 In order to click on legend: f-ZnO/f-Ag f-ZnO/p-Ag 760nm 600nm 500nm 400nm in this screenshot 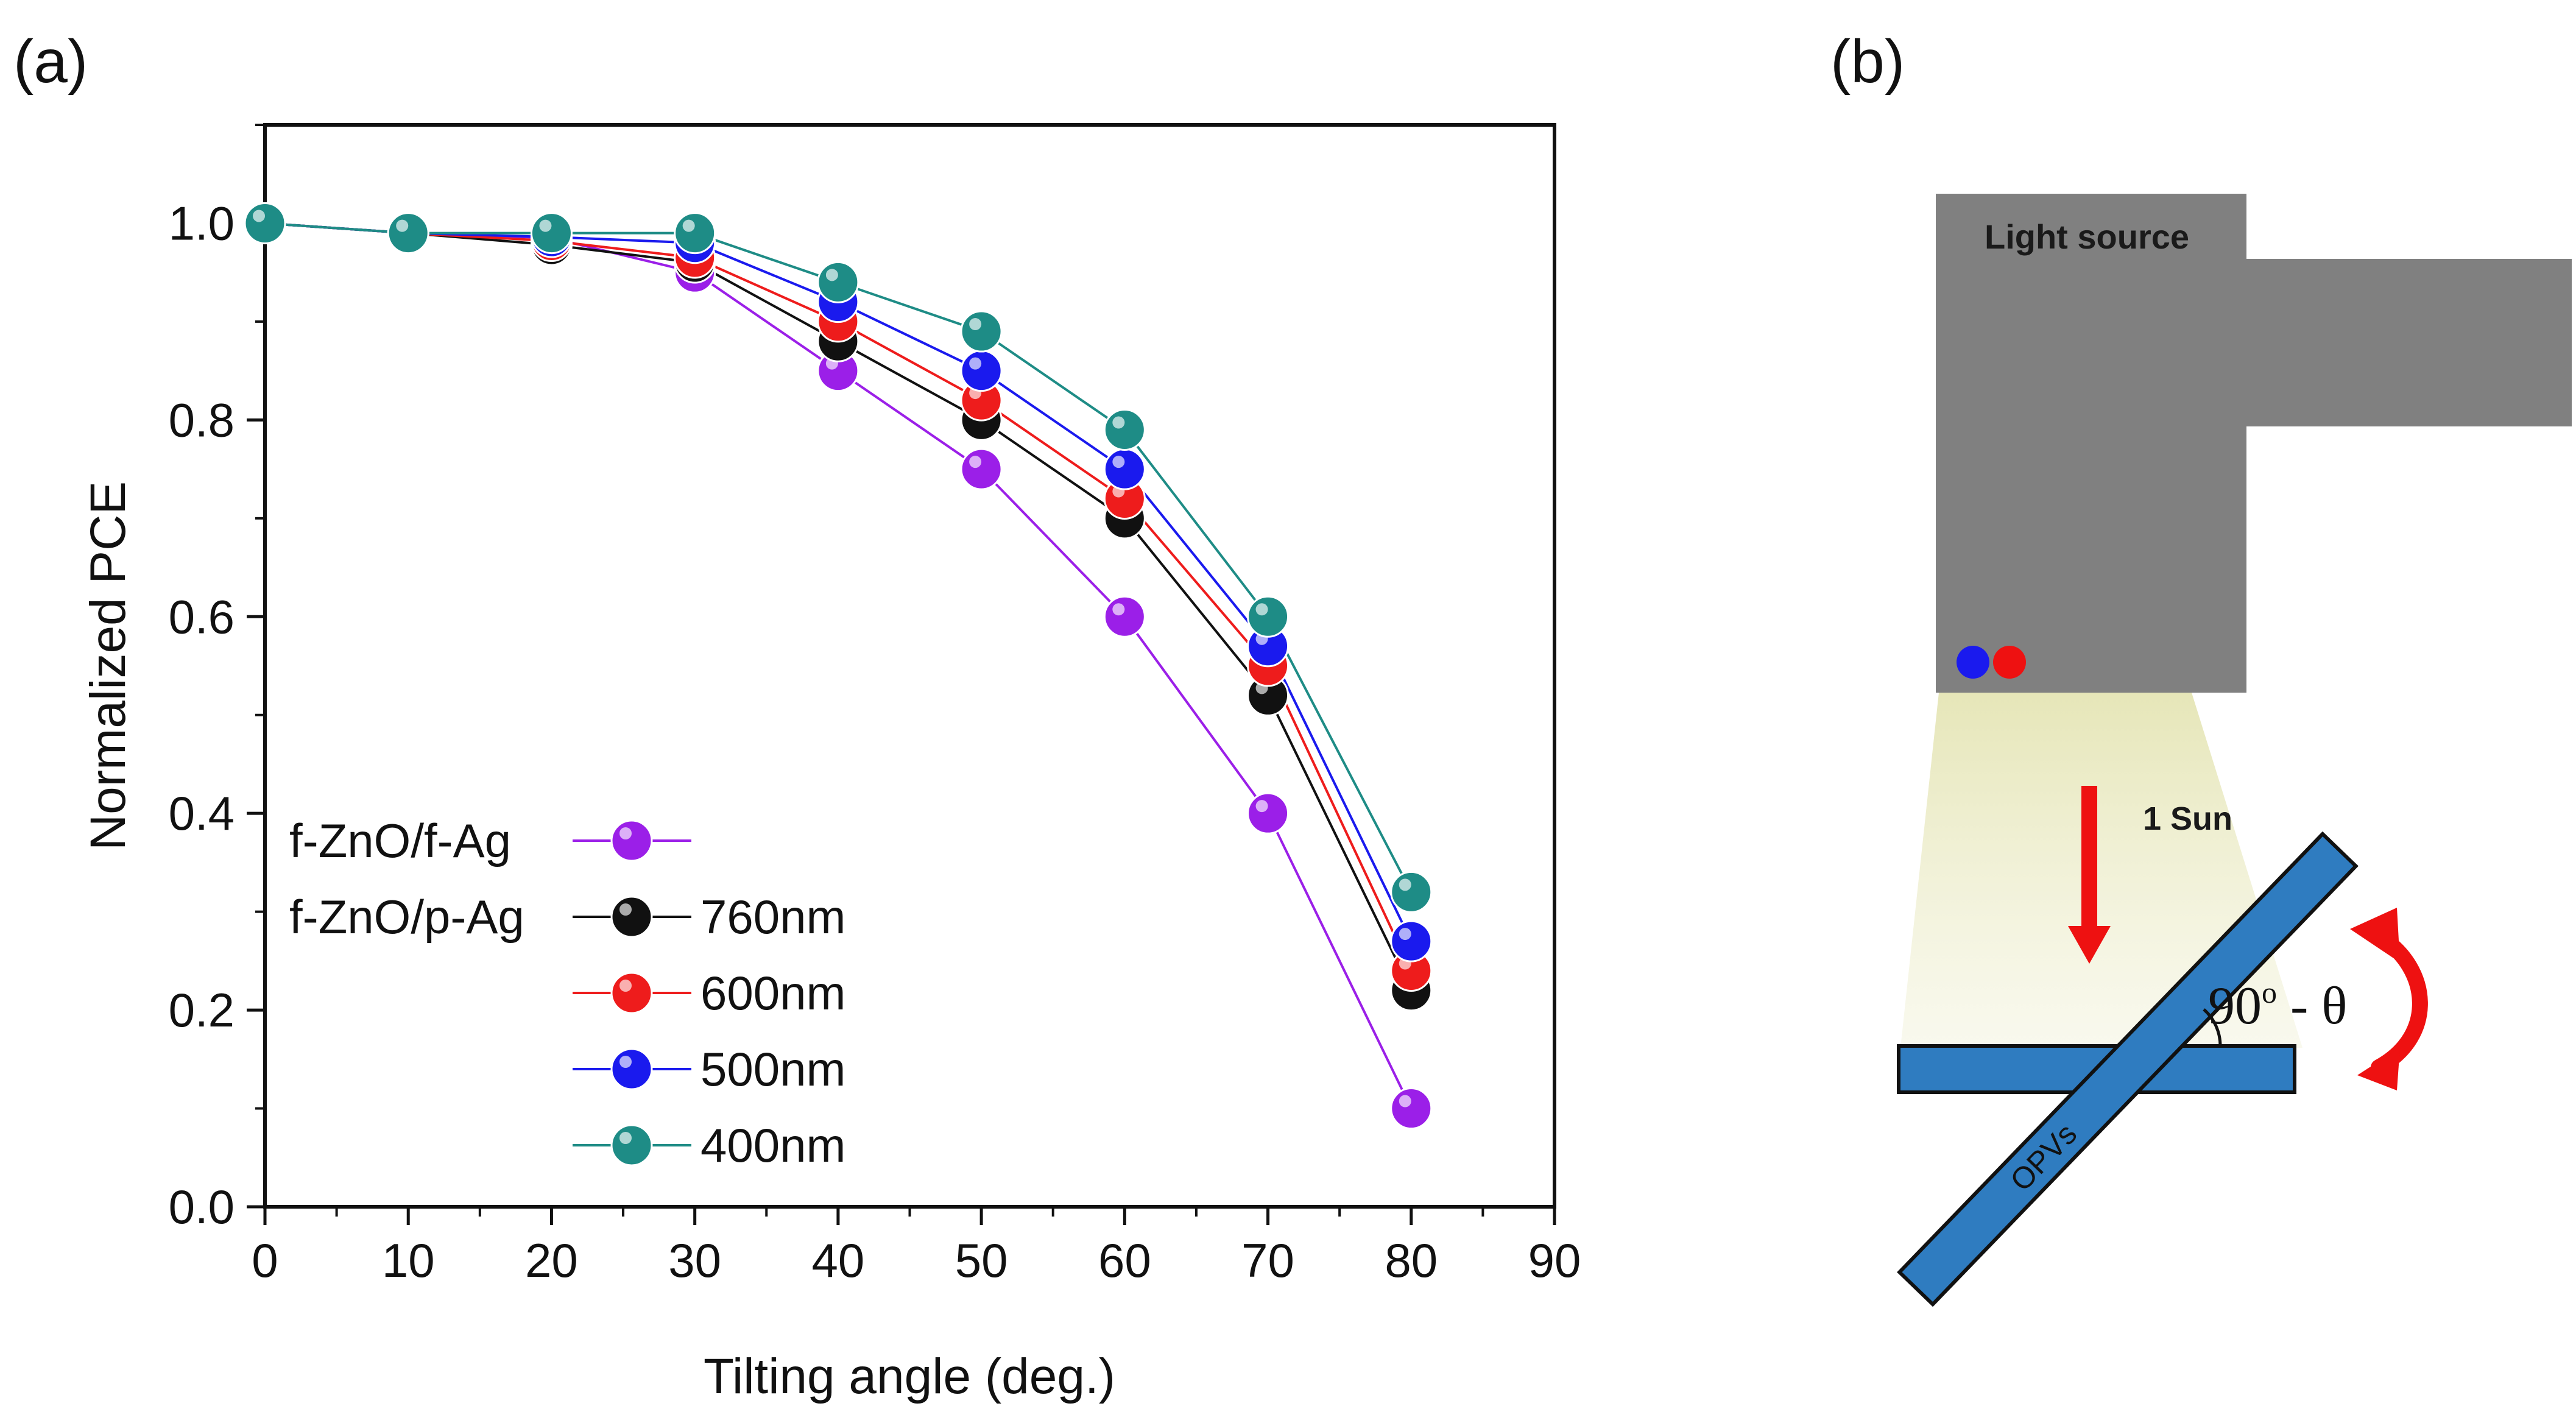, I will do `click(567, 993)`.